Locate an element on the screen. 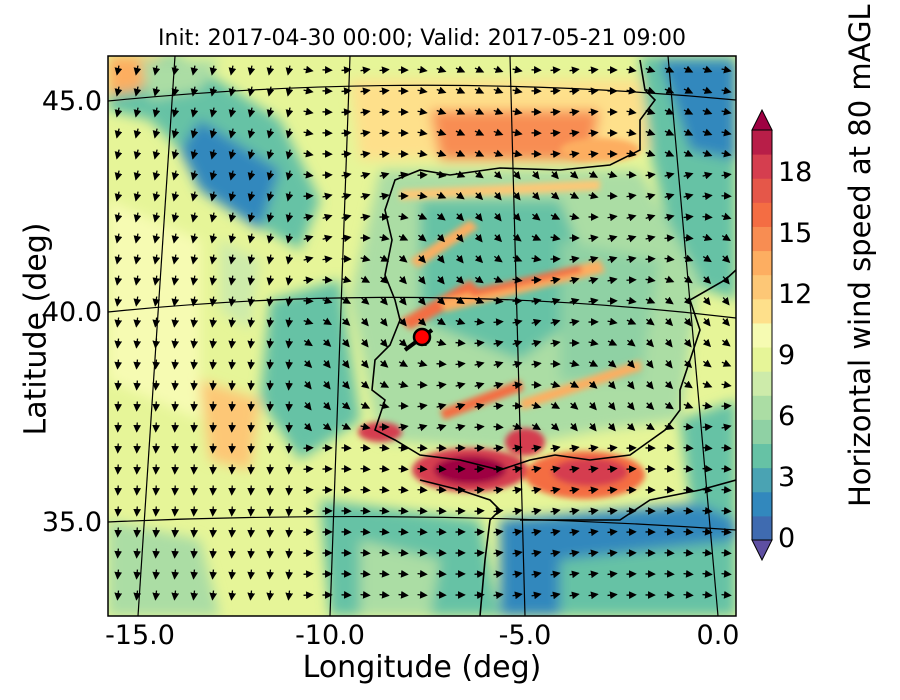  colorbar-tick-label: 6 is located at coordinates (786, 416).